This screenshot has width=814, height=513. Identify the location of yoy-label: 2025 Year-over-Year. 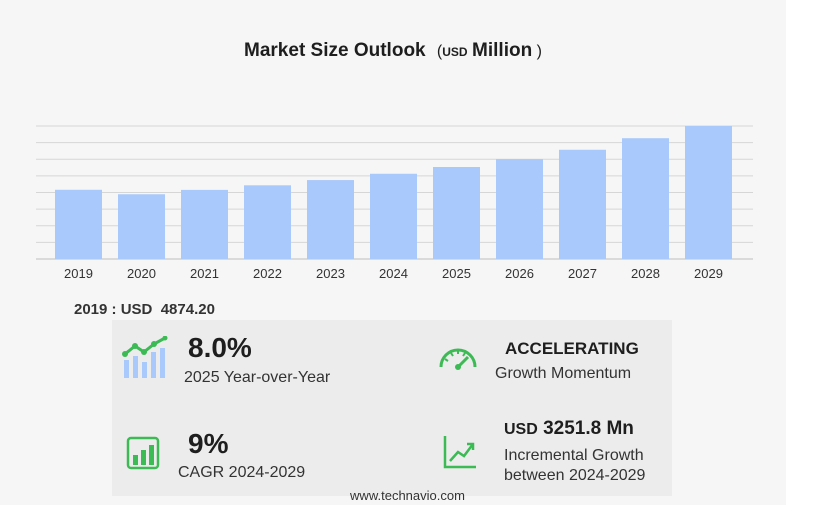
(257, 377).